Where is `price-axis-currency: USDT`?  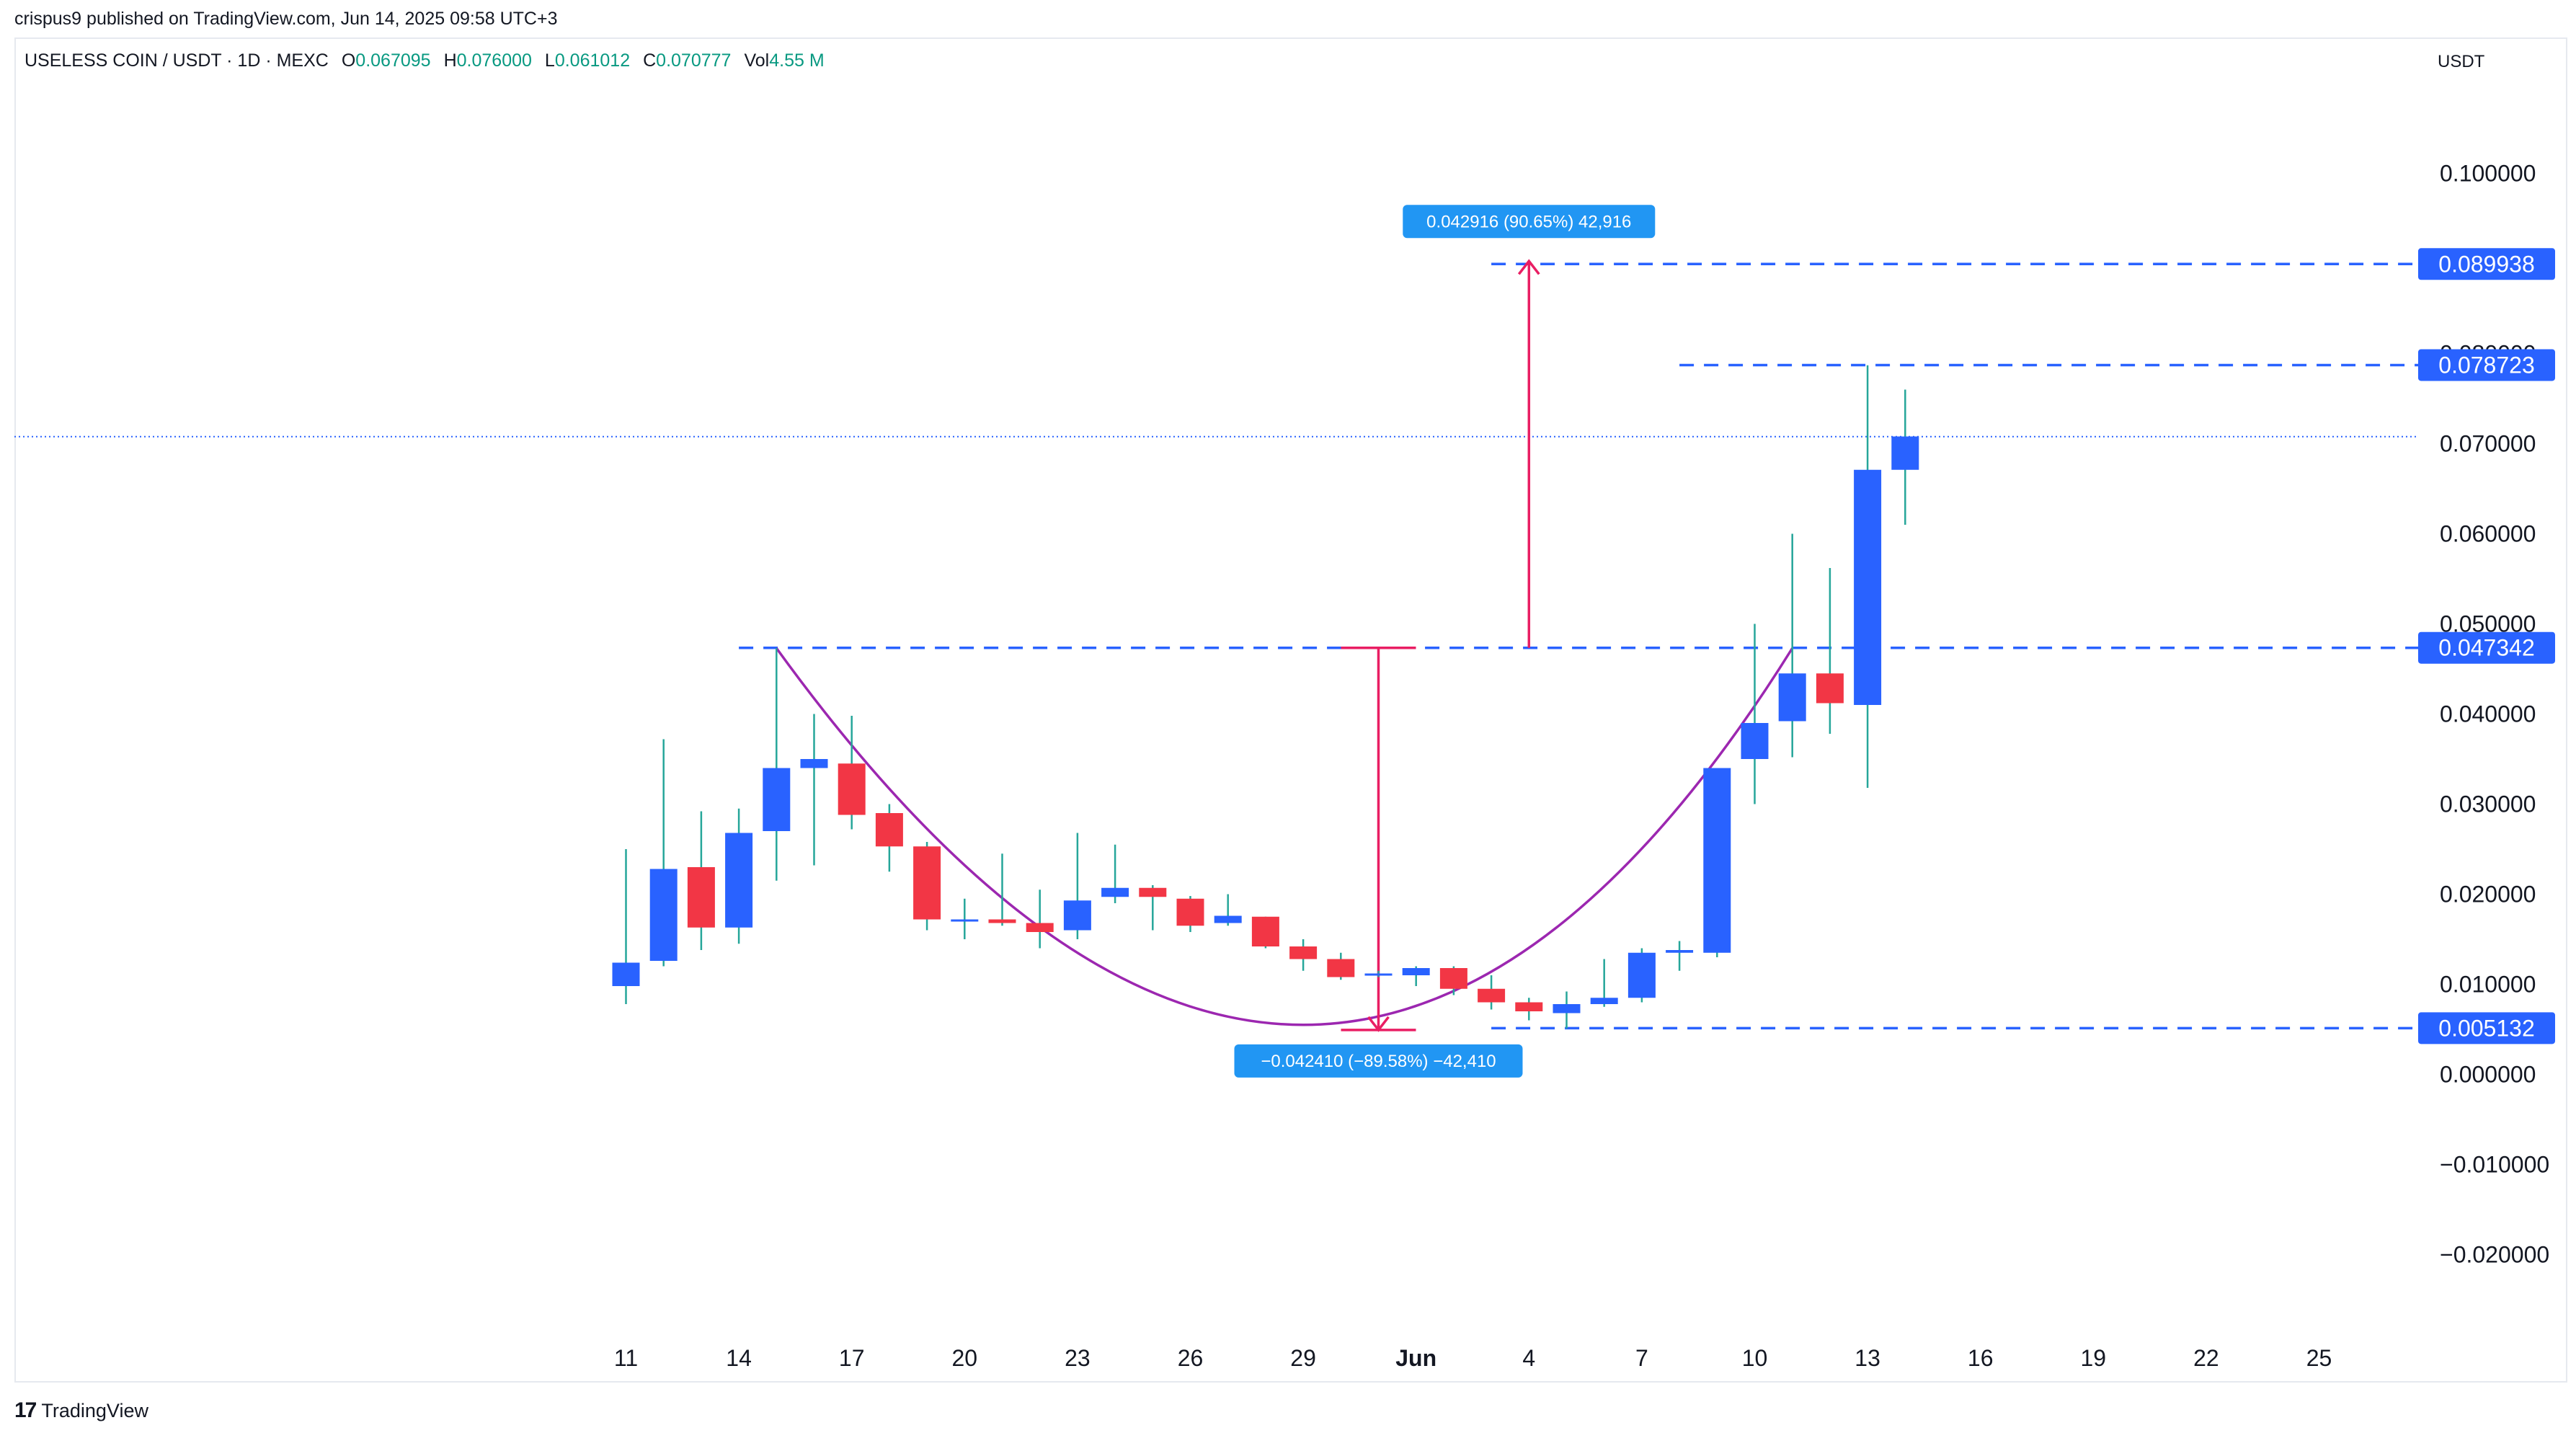 price-axis-currency: USDT is located at coordinates (2461, 61).